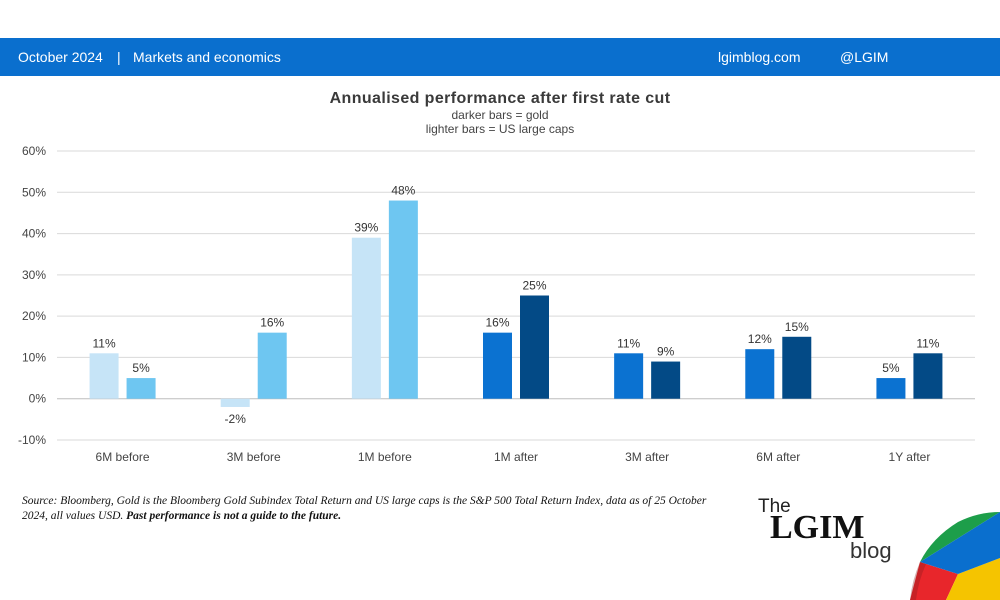 Image resolution: width=1000 pixels, height=600 pixels. I want to click on header-date: October 2024, so click(60, 57).